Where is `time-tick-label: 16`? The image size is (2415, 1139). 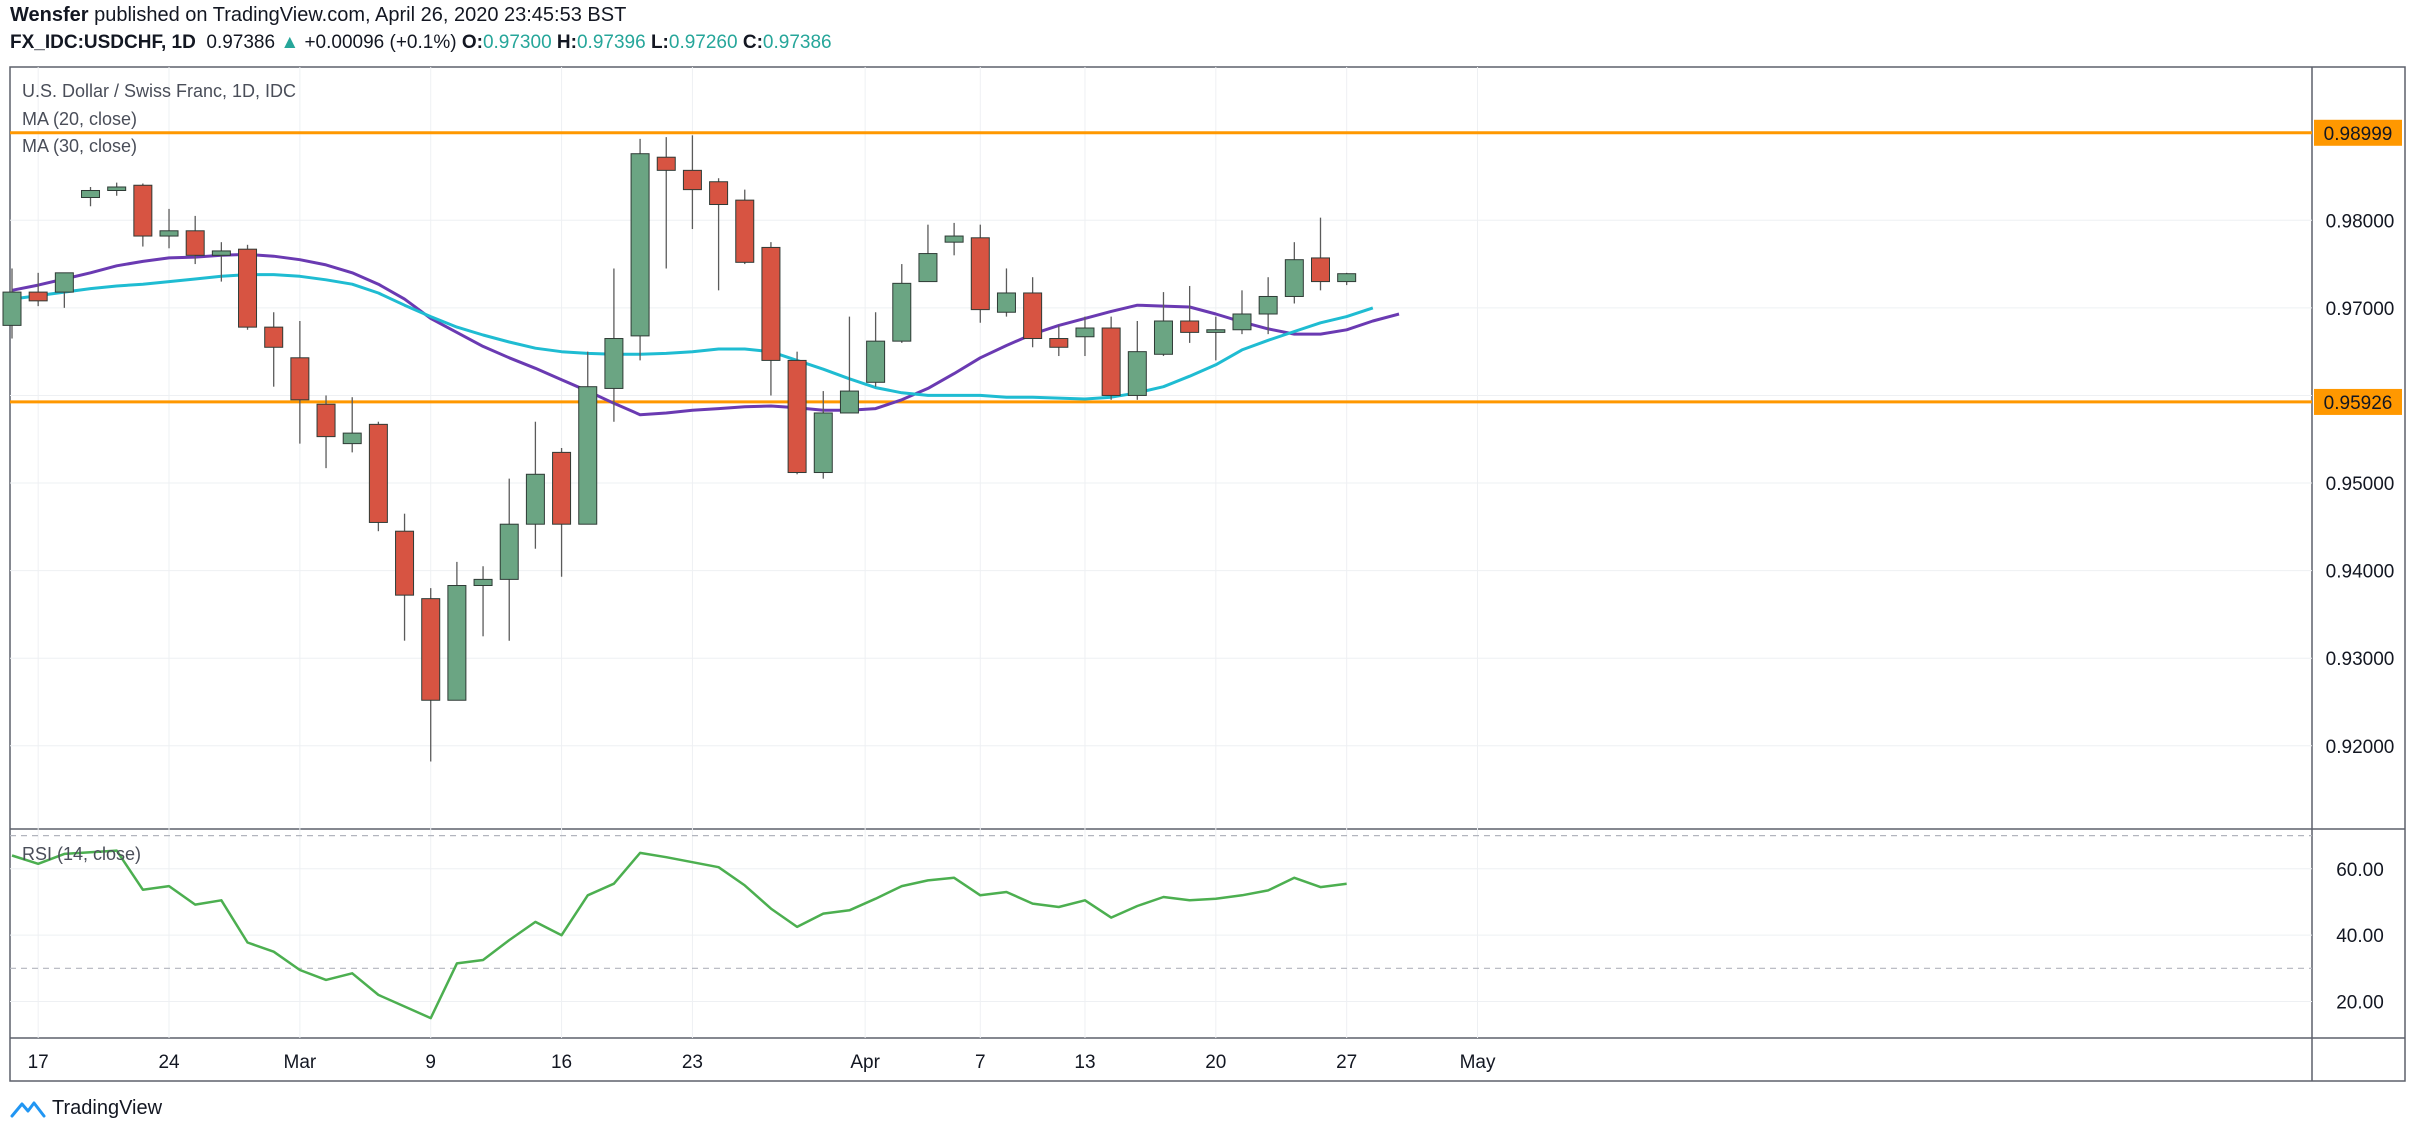 time-tick-label: 16 is located at coordinates (561, 1062).